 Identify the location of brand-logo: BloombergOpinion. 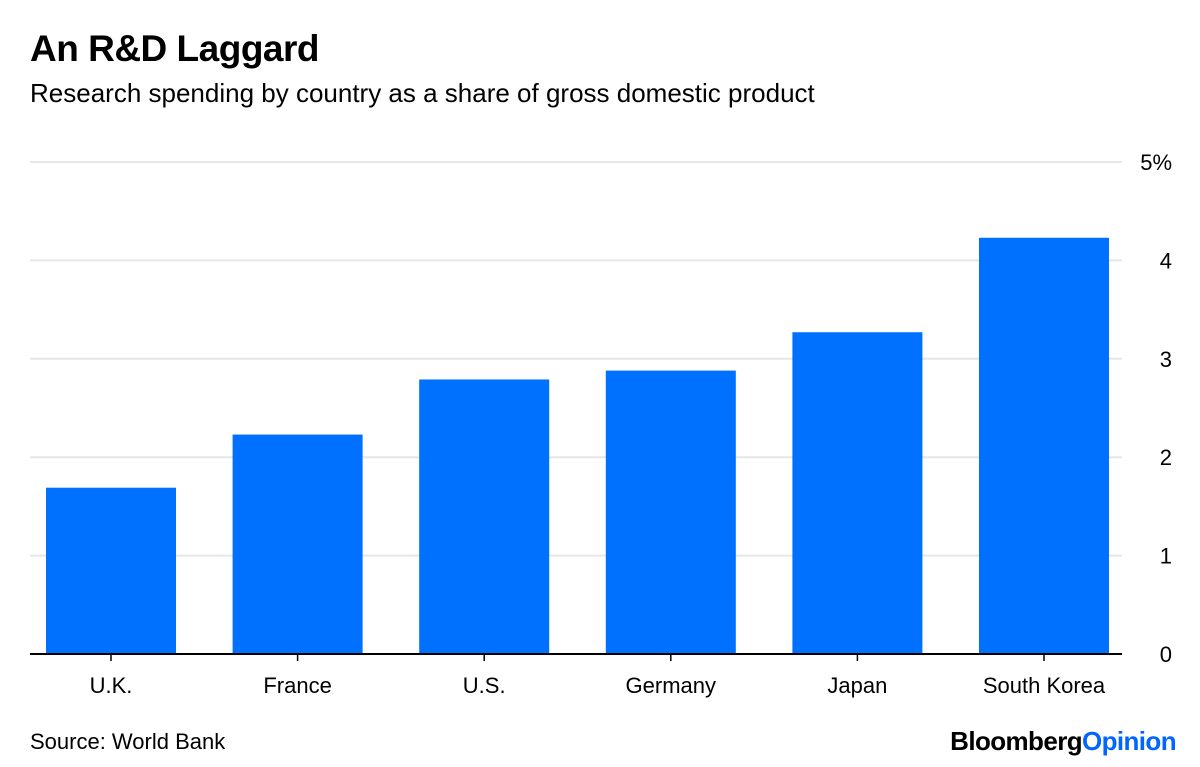
(1063, 741).